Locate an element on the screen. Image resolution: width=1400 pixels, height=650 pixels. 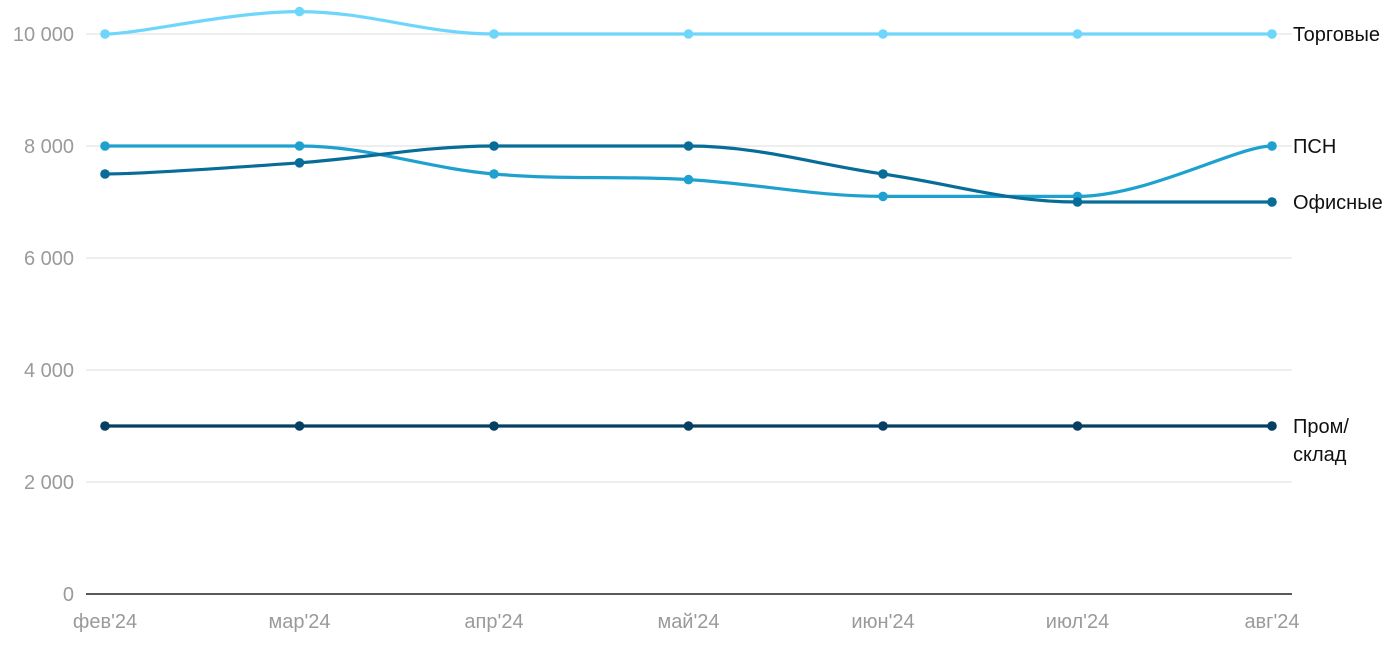
x-tick-label: июл'24 is located at coordinates (1077, 622).